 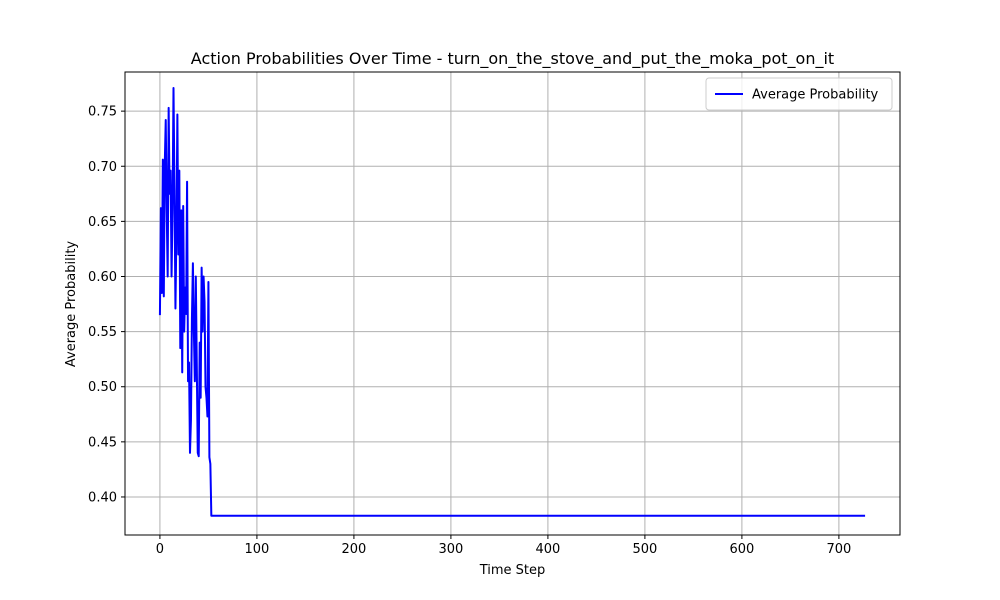 I want to click on x-axis-label: Time Step, so click(x=512, y=570).